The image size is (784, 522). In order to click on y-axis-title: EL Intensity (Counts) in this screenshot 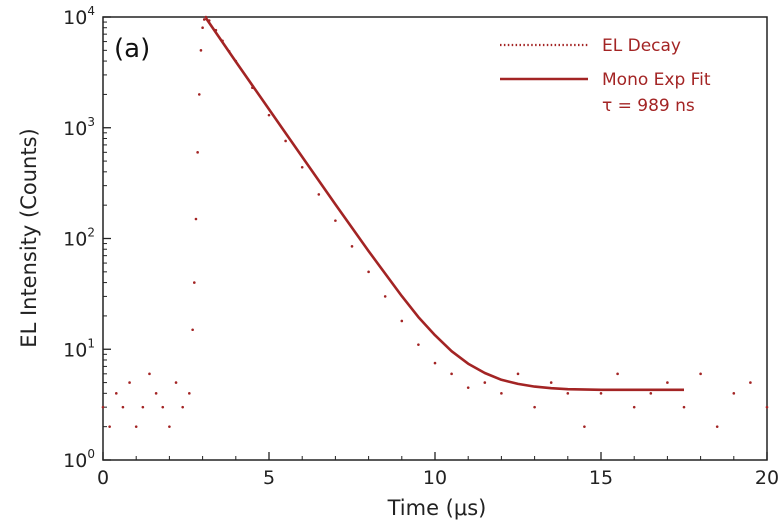, I will do `click(29, 237)`.